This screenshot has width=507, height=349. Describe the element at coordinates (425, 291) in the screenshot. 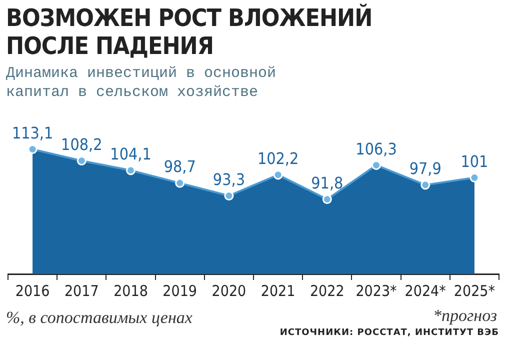

I see `x-tick-label: 2024*` at that location.